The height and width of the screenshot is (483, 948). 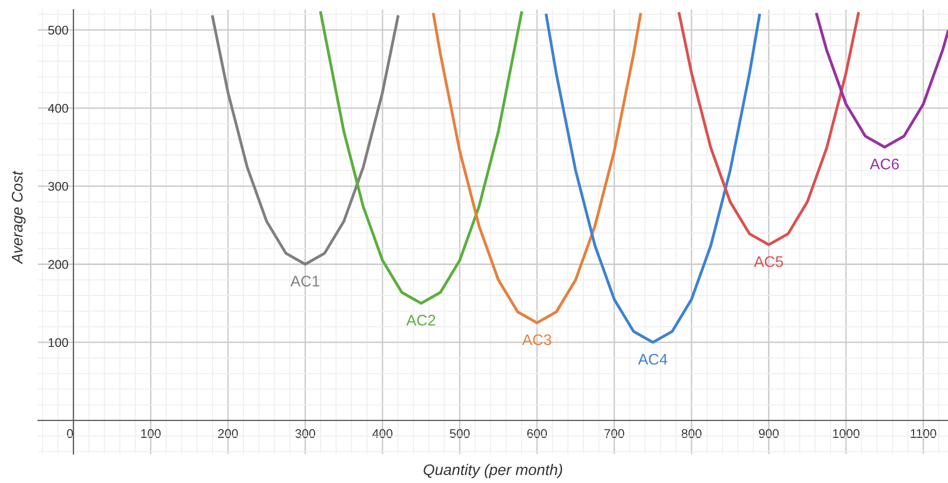 I want to click on x-tick-label: 0, so click(x=69, y=433).